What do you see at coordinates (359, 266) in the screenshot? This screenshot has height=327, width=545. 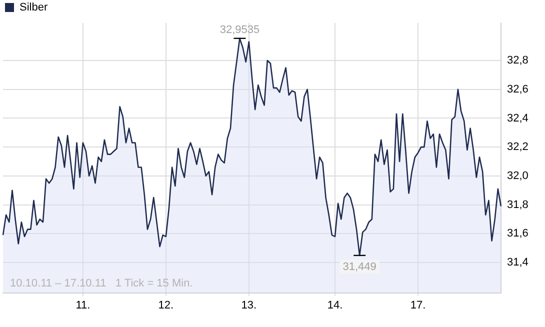 I see `annotation: 31,449` at bounding box center [359, 266].